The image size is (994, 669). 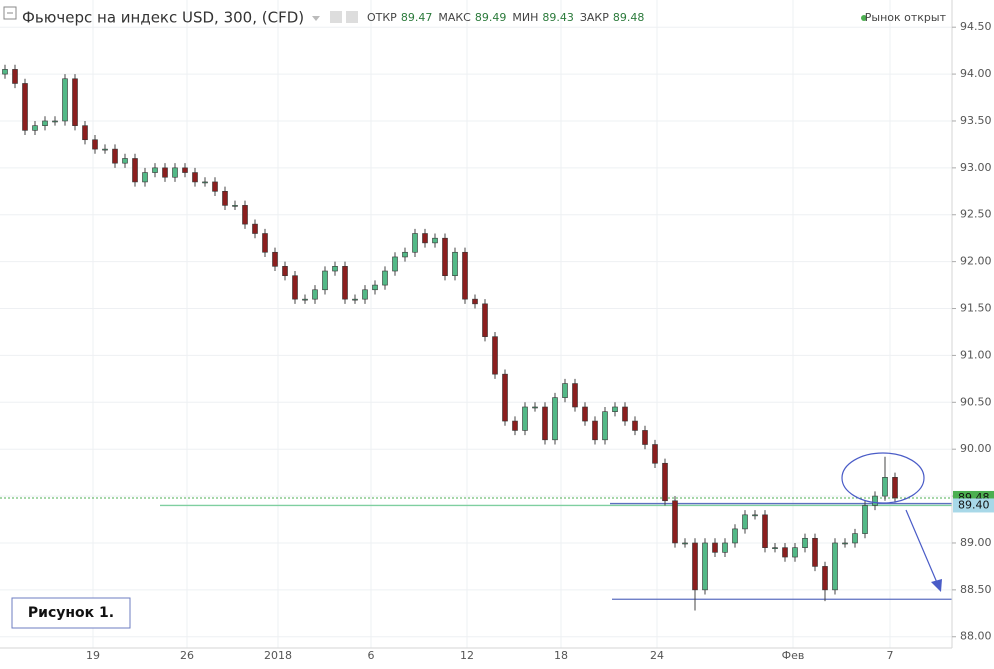 What do you see at coordinates (163, 18) in the screenshot?
I see `chart-title: Фьючерс на индекс USD, 300, (CFD)` at bounding box center [163, 18].